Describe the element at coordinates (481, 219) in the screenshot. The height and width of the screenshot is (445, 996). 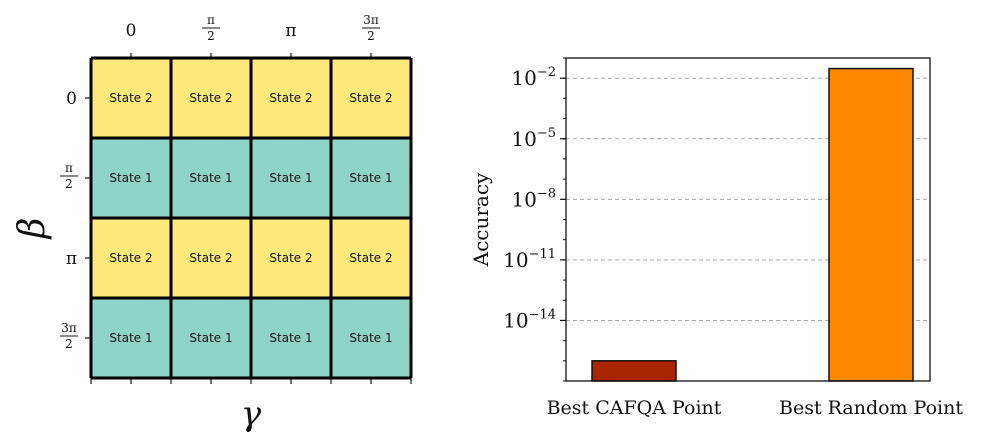
I see `y-axis-label: Accuracy` at that location.